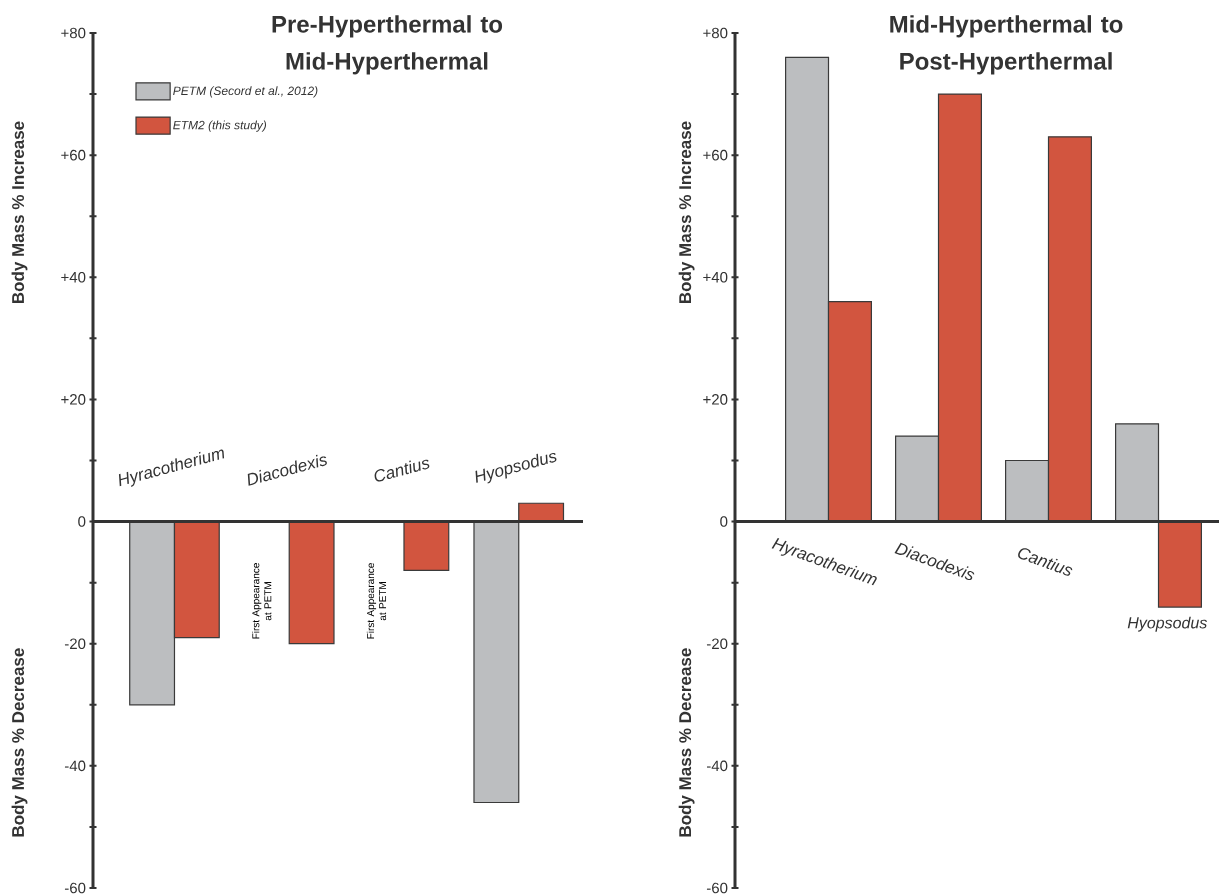  Describe the element at coordinates (220, 126) in the screenshot. I see `legend-label: ETM2 (this study)` at that location.